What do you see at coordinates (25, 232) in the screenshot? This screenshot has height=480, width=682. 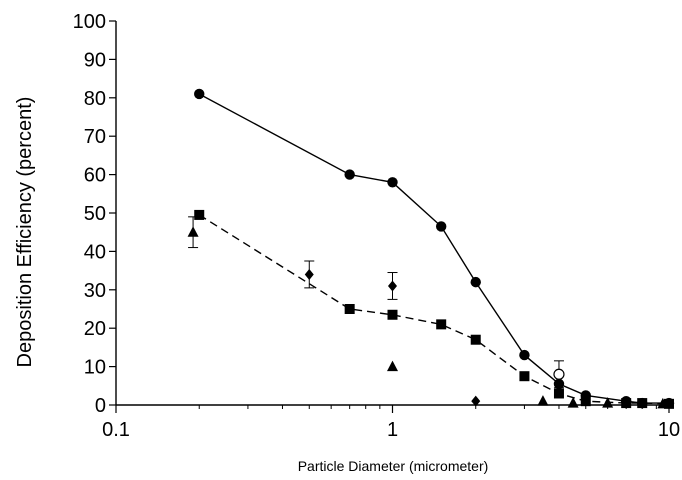 I see `y-axis-title: Deposition Efficiency (percent)` at bounding box center [25, 232].